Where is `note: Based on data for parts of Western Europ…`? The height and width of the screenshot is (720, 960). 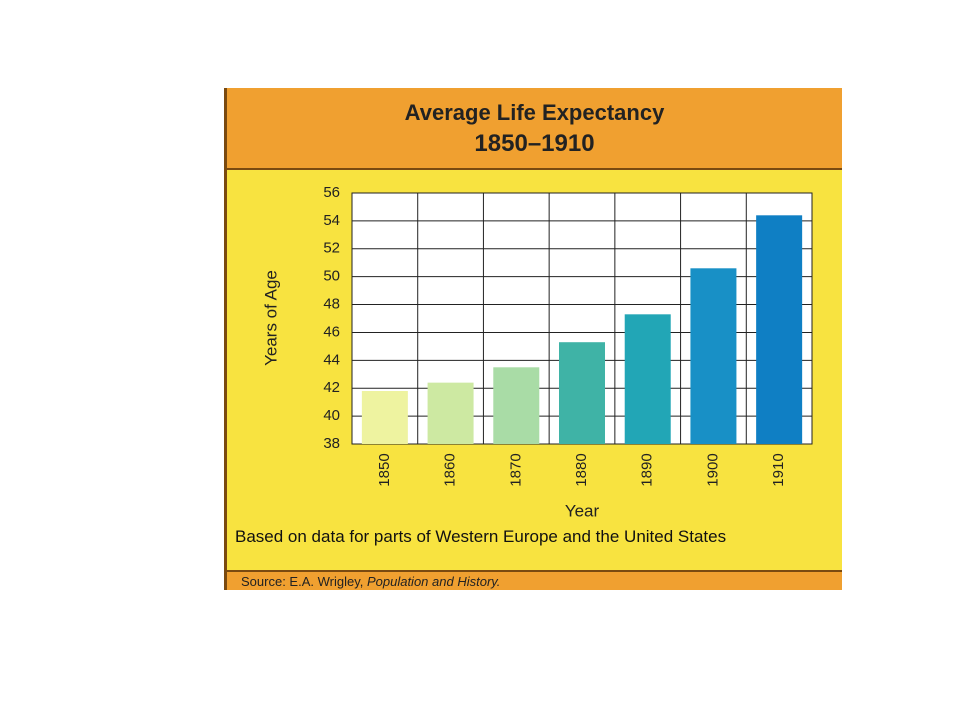 note: Based on data for parts of Western Europ… is located at coordinates (481, 536).